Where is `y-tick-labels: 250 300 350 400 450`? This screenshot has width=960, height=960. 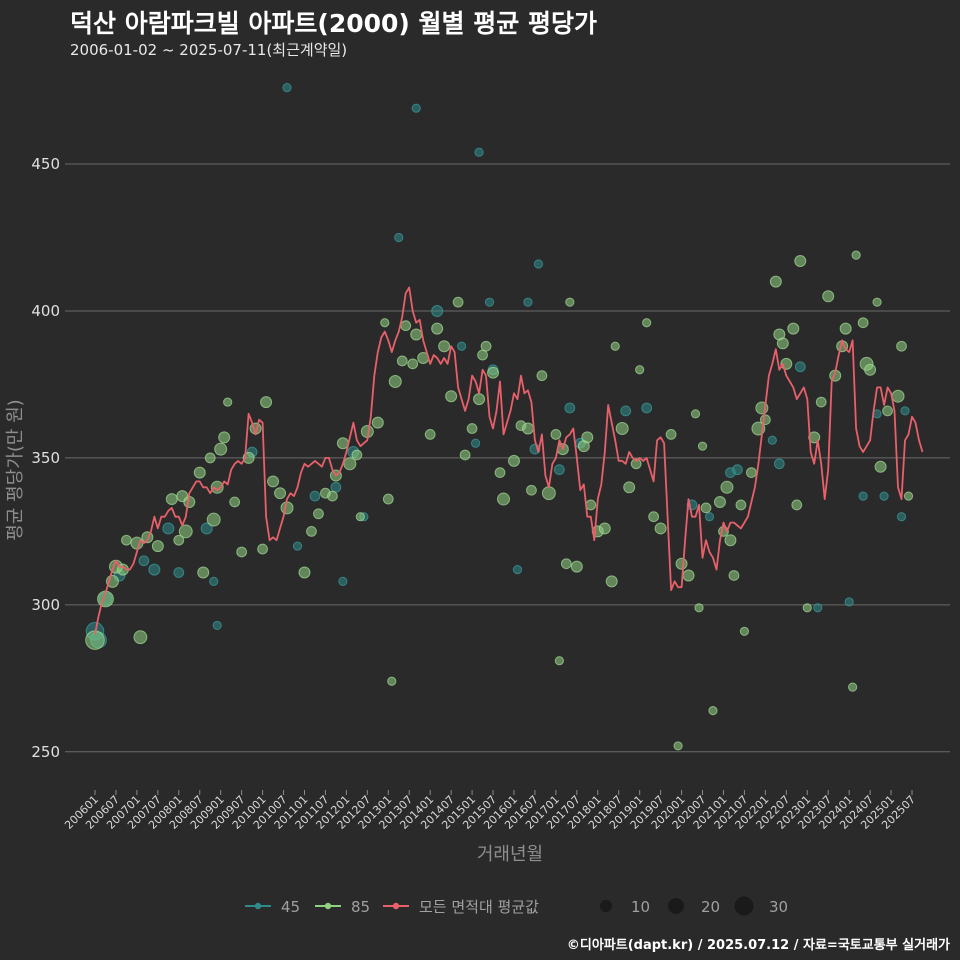 y-tick-labels: 250 300 350 400 450 is located at coordinates (45, 458).